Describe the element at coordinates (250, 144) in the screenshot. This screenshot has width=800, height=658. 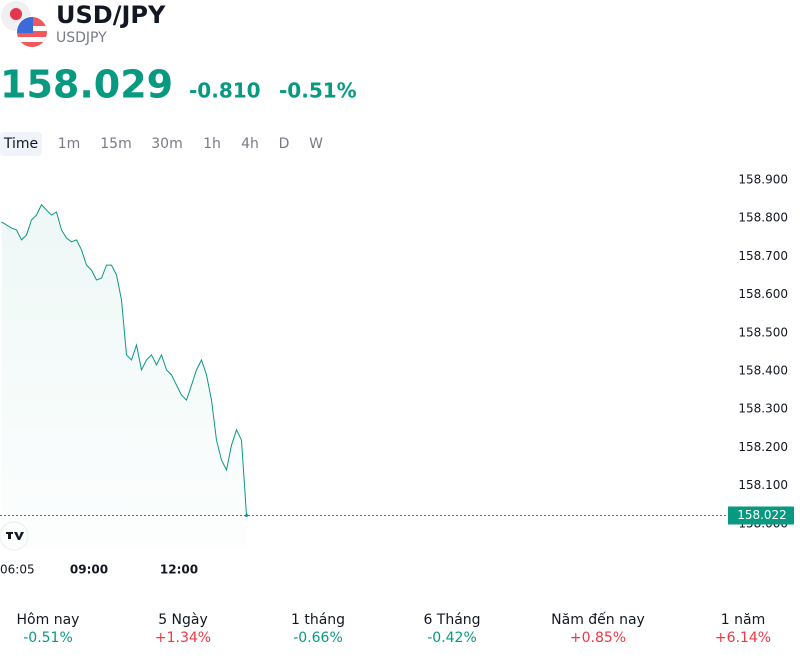
I see `tab: 4h` at that location.